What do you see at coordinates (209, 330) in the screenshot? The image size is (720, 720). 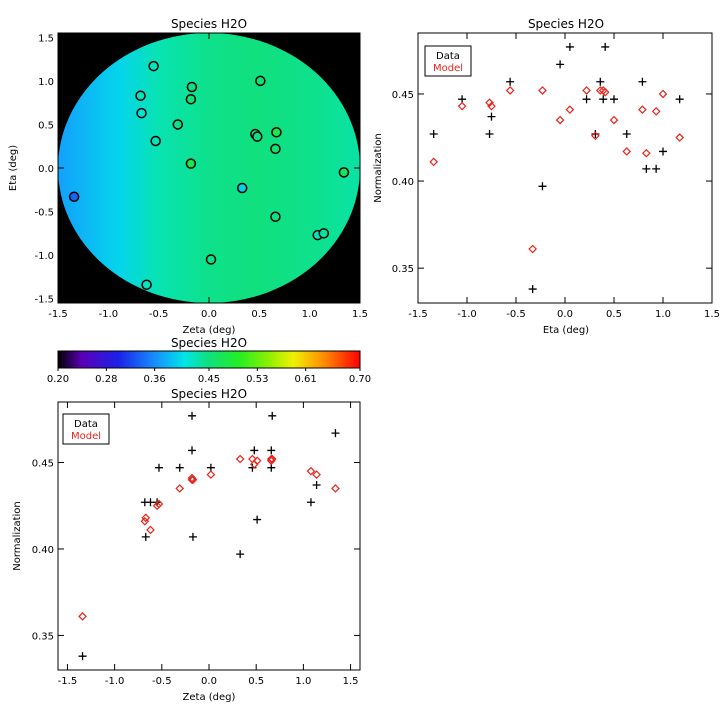 I see `map-x-label: Zeta (deg)` at bounding box center [209, 330].